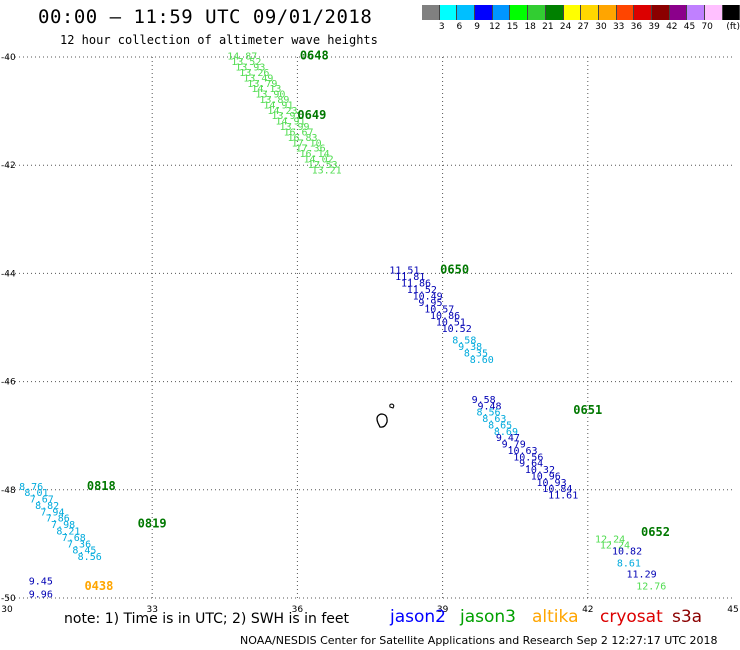 This screenshot has width=740, height=650. I want to click on swh-value: 8.58, so click(464, 341).